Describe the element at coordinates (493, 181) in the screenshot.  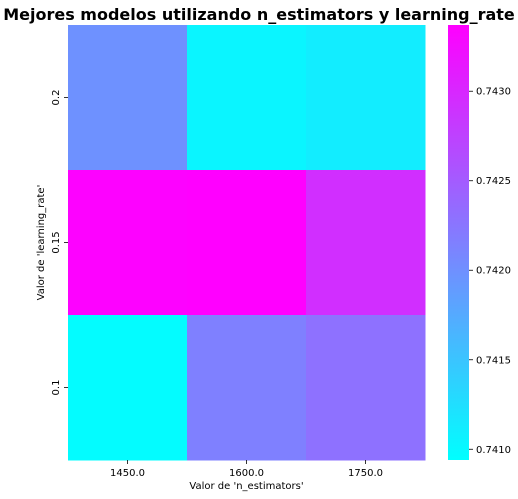
I see `colorbar-tick-label: 0.7425` at that location.